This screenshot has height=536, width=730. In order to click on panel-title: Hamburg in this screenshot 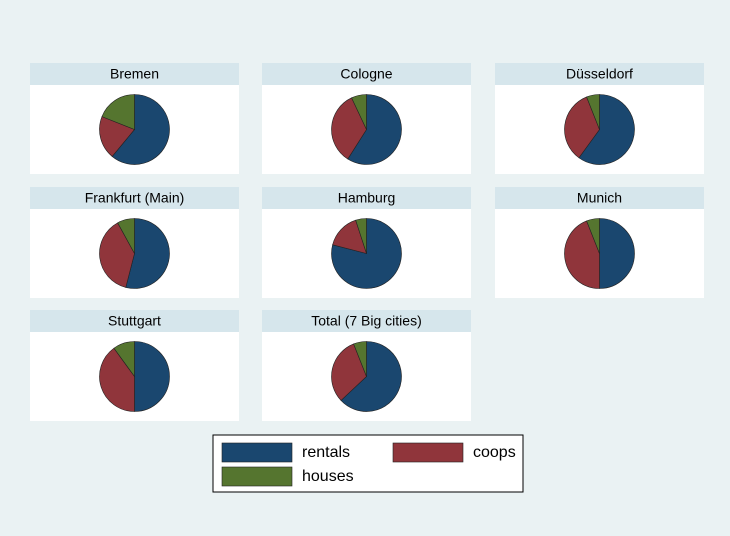, I will do `click(367, 198)`.